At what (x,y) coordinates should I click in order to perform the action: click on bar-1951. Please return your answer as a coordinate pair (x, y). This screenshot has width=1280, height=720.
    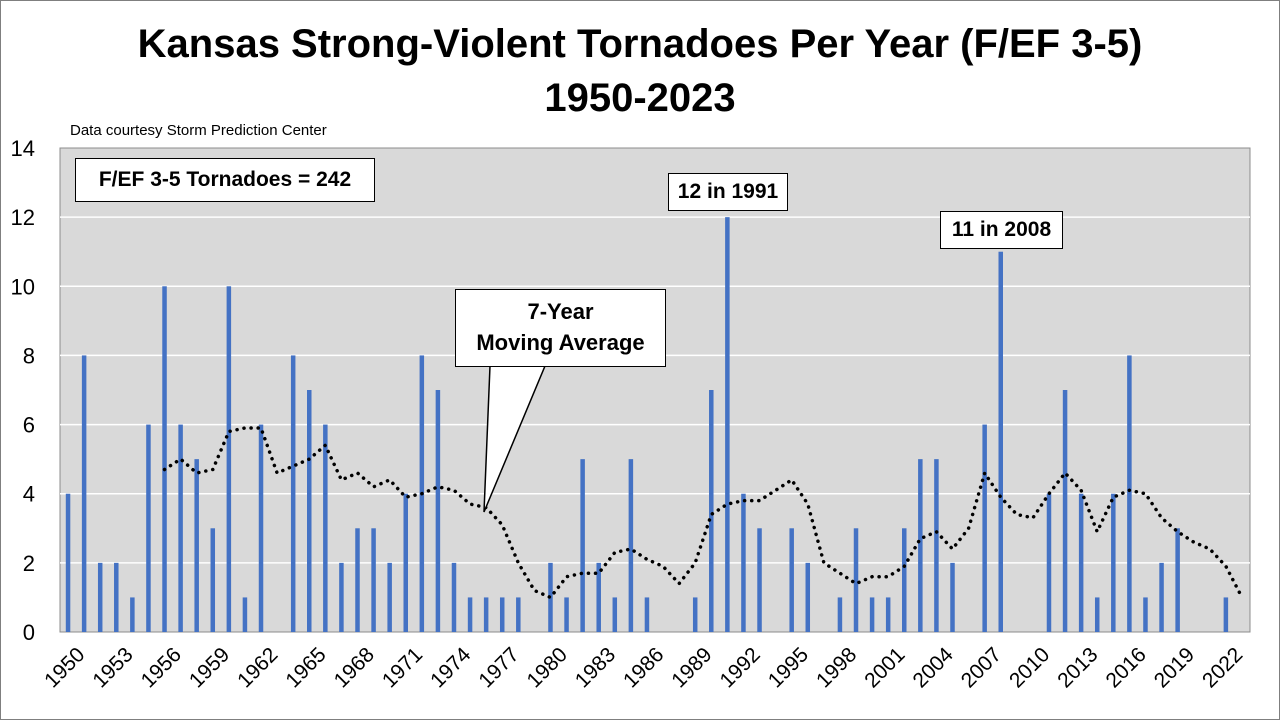
    Looking at the image, I should click on (84, 493).